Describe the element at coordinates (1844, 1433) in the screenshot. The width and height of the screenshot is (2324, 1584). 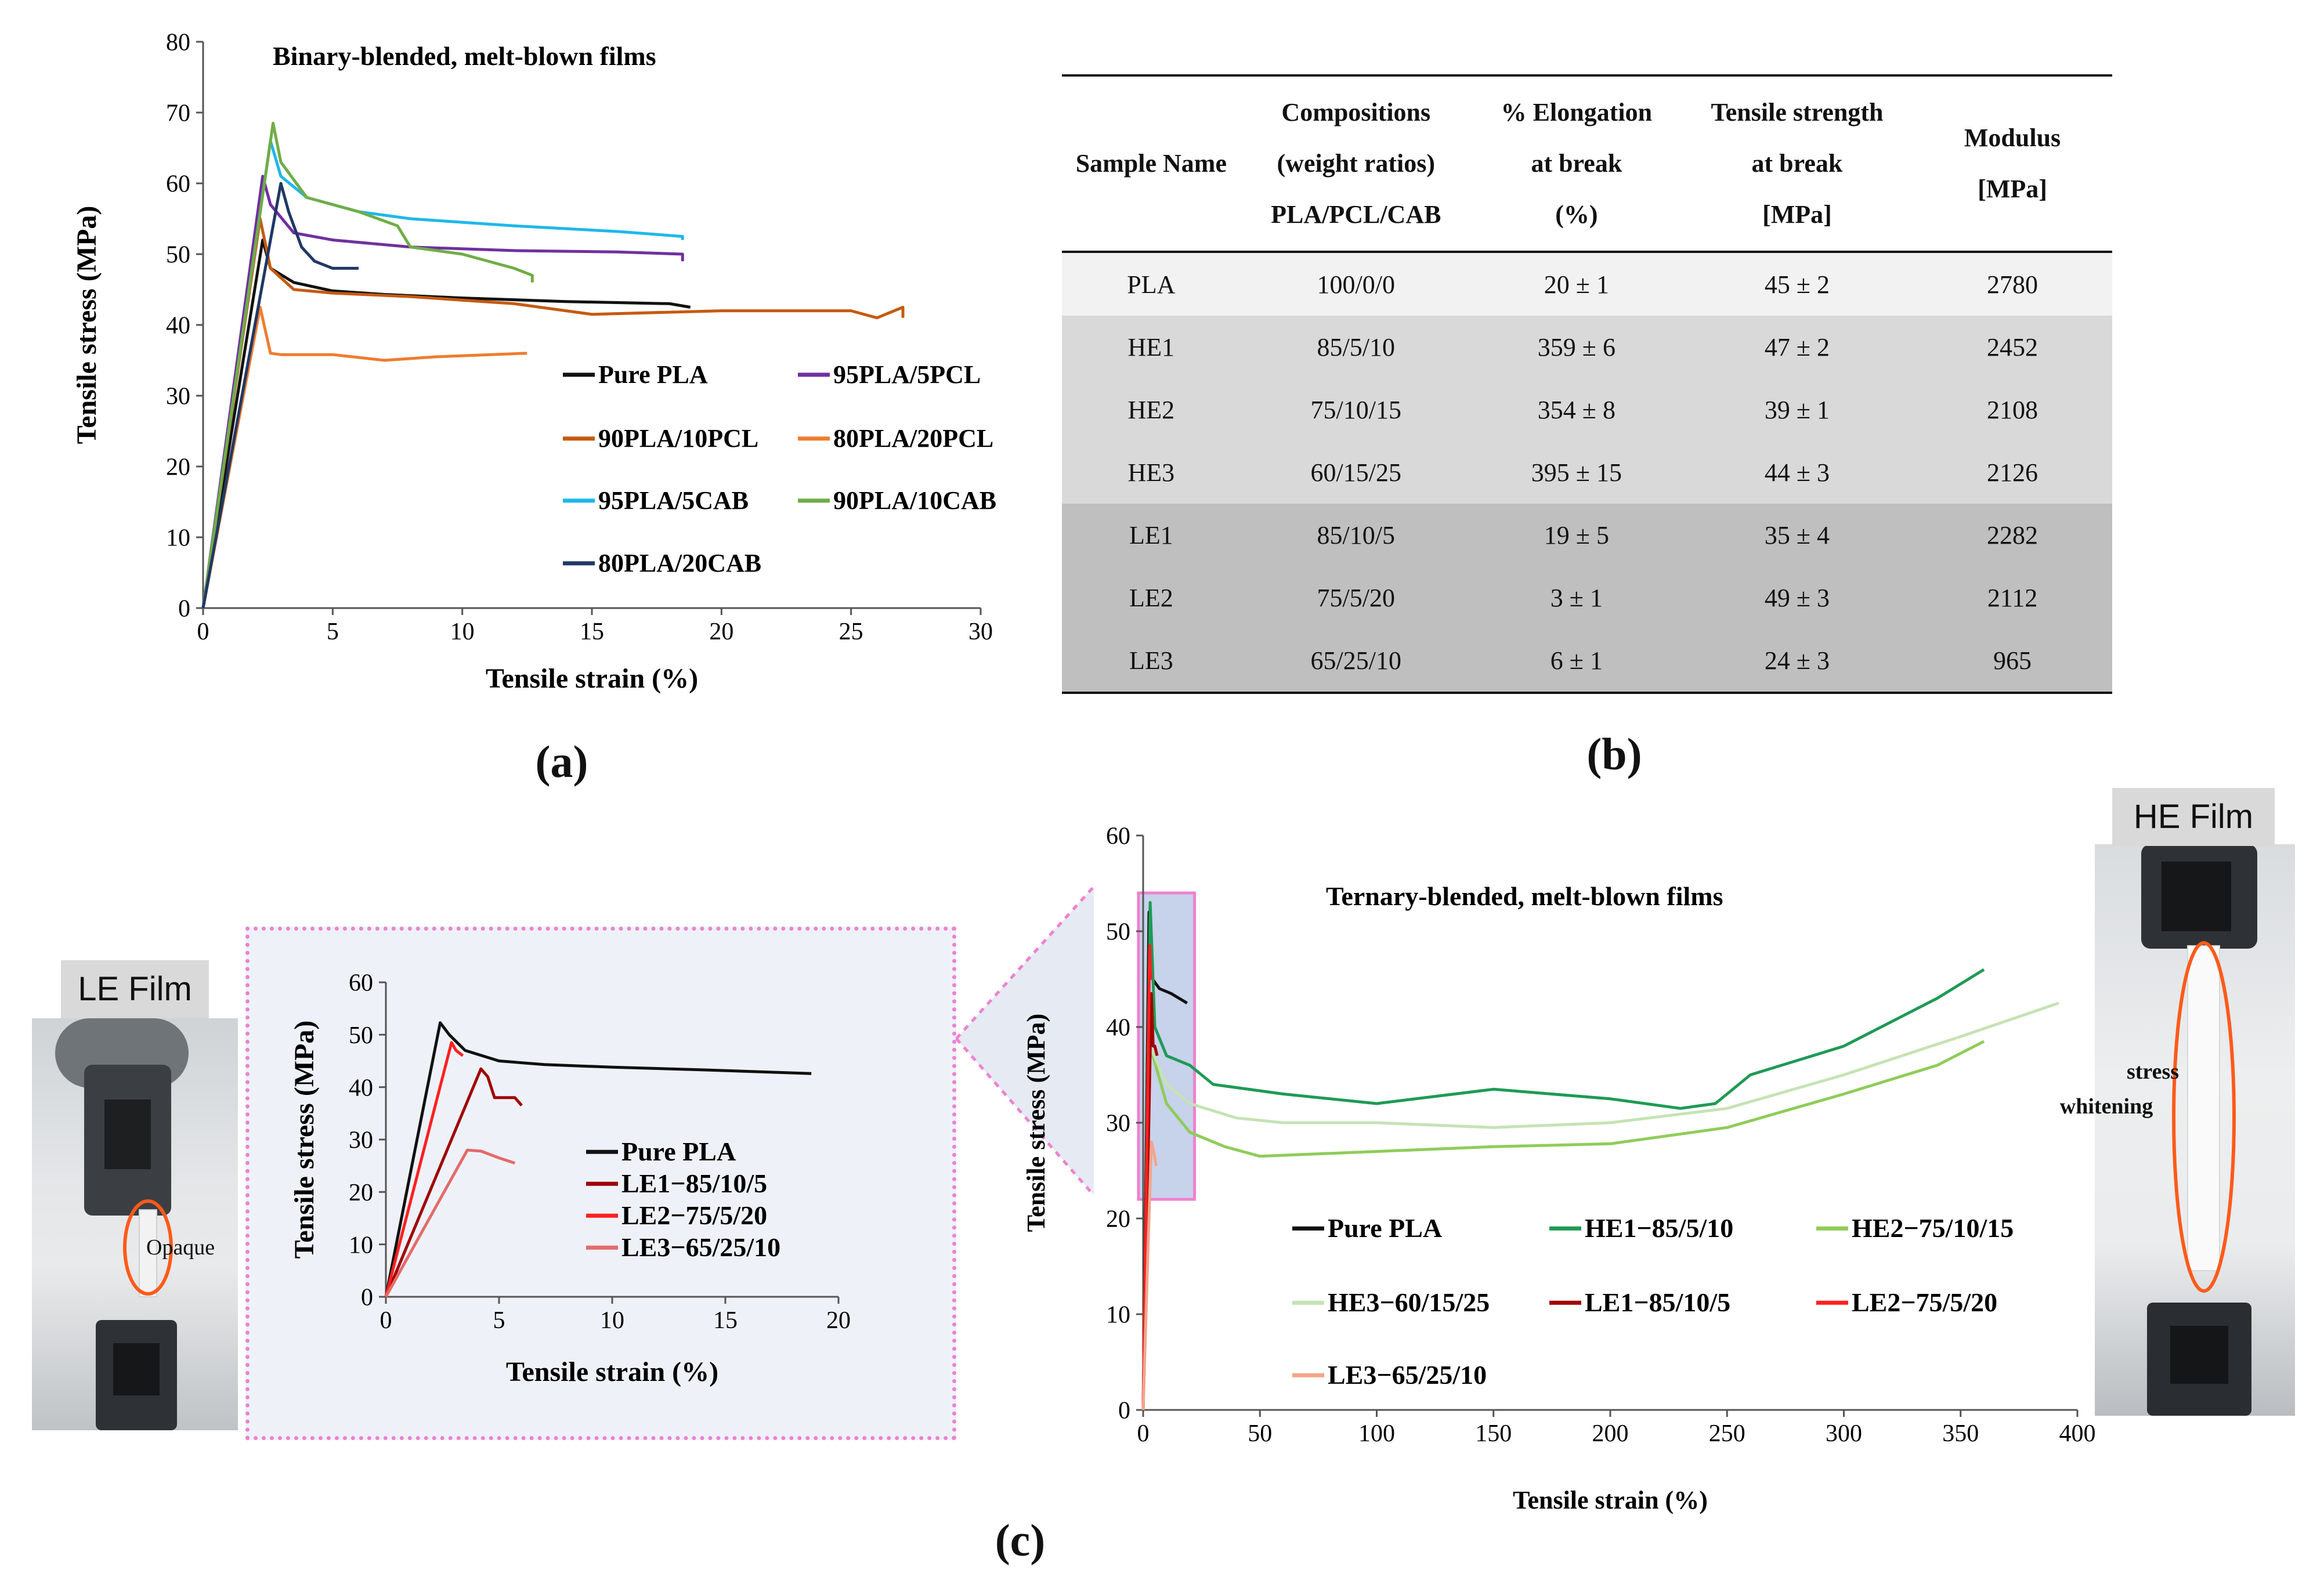
I see `x-tick-label: 300` at that location.